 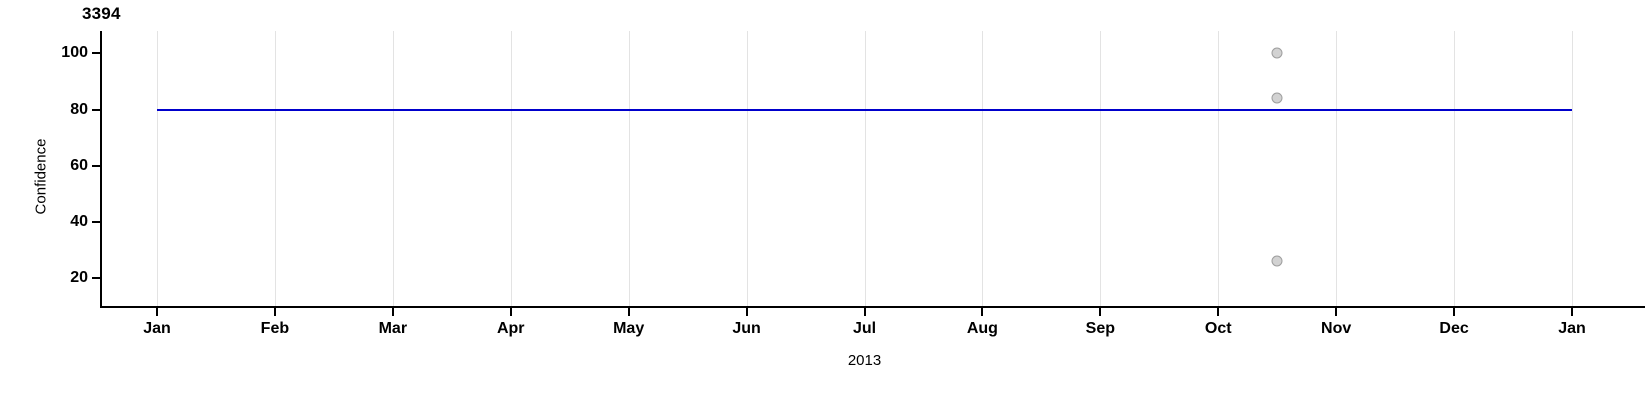 I want to click on x-axis-tick-label: Aug, so click(x=982, y=328).